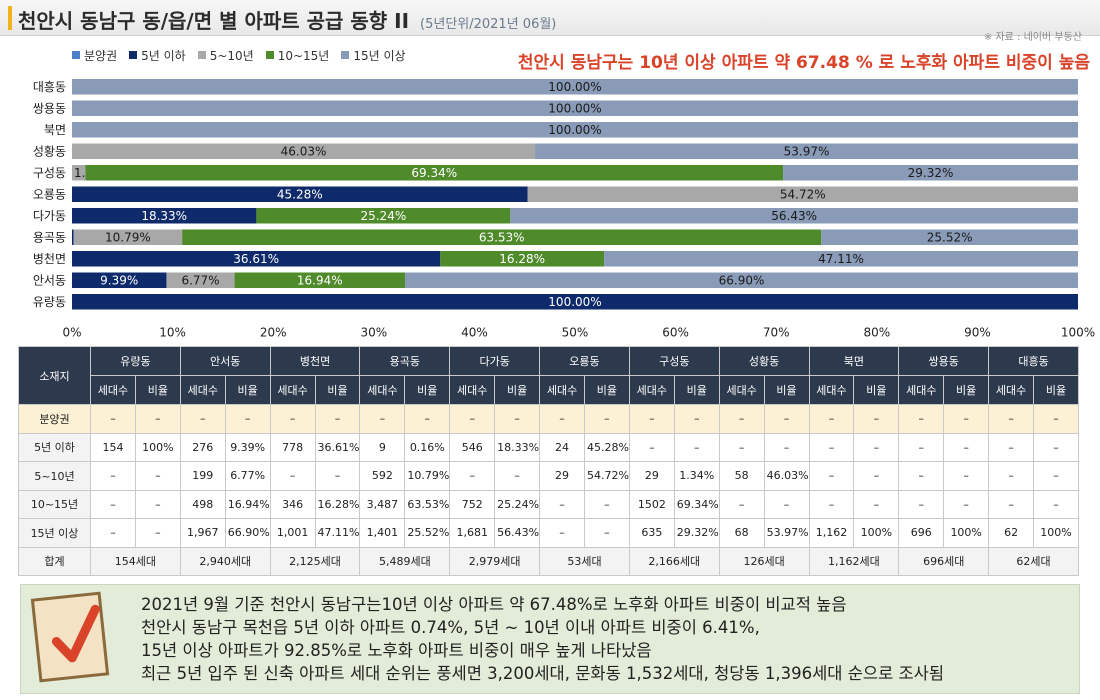 The image size is (1100, 700). Describe the element at coordinates (562, 476) in the screenshot. I see `table-cell: 29` at that location.